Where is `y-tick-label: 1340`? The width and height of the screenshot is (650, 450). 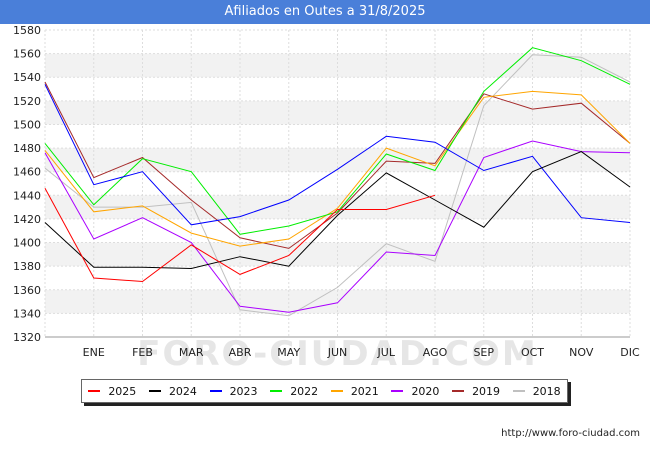
y-tick-label: 1340 is located at coordinates (27, 313).